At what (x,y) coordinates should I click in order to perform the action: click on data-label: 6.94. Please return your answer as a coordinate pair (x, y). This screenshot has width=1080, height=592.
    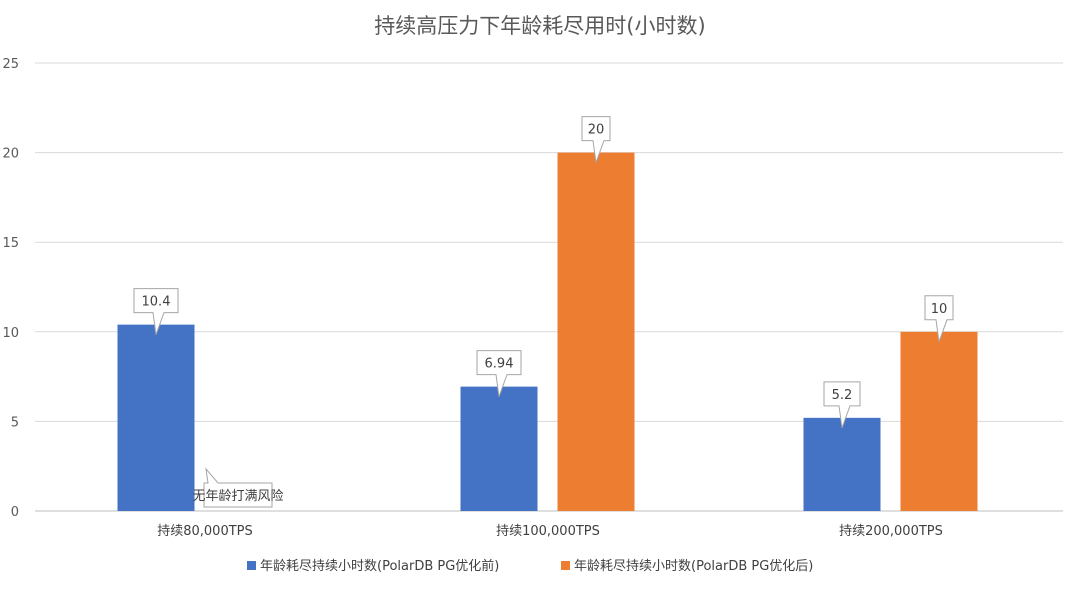
    Looking at the image, I should click on (499, 373).